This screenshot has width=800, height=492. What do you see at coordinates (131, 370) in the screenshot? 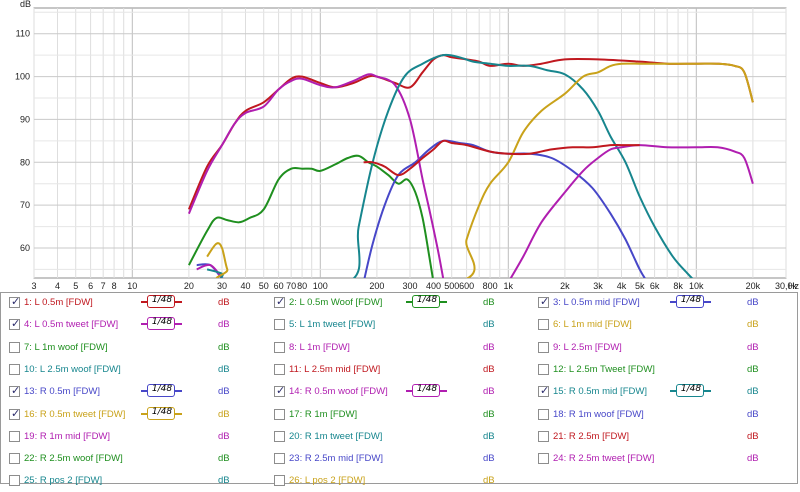
I see `legend-item: 10: L 2.5m woof [FDW] dB` at bounding box center [131, 370].